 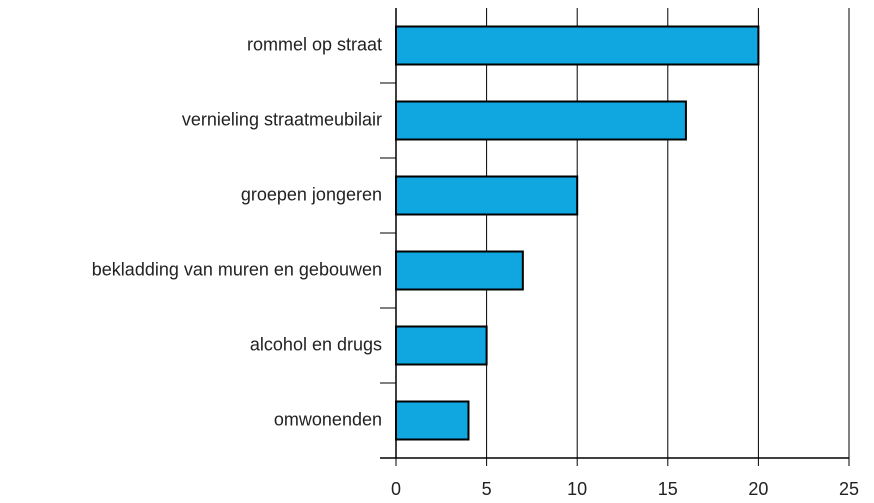 I want to click on x-tick-label: 0, so click(x=396, y=489).